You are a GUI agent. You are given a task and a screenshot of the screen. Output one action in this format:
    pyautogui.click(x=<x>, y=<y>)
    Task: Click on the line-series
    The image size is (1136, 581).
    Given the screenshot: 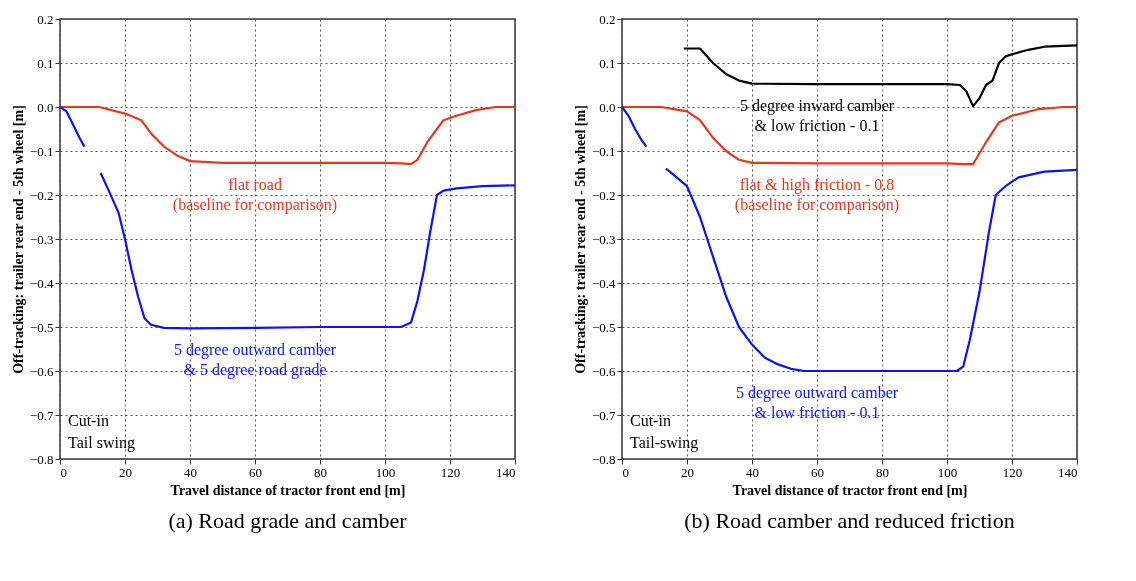 What is the action you would take?
    pyautogui.click(x=287, y=135)
    